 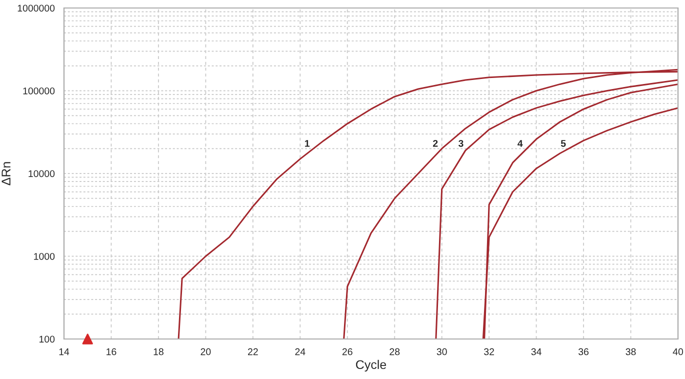 What do you see at coordinates (253, 352) in the screenshot?
I see `x-tick-label: 22` at bounding box center [253, 352].